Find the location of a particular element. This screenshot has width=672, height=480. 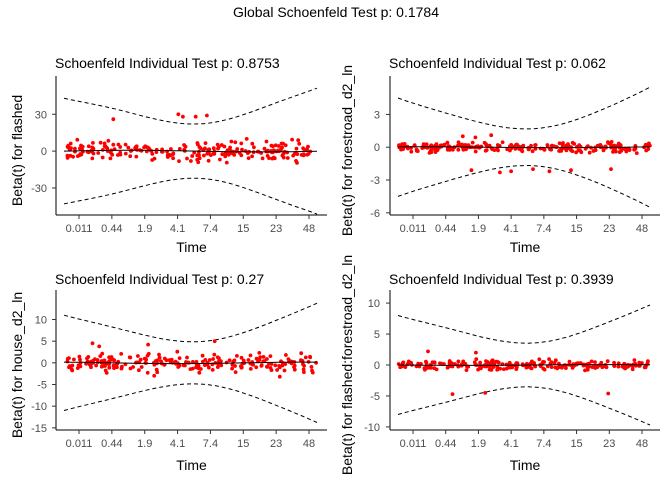

x-tick-label: 0.011 is located at coordinates (79, 444).